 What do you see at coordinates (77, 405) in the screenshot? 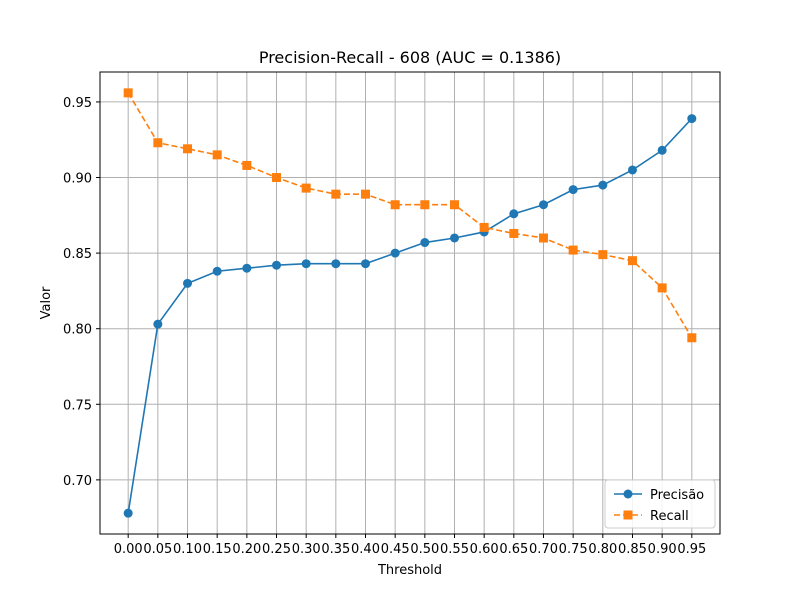
I see `y-tick-label: 0.75` at bounding box center [77, 405].